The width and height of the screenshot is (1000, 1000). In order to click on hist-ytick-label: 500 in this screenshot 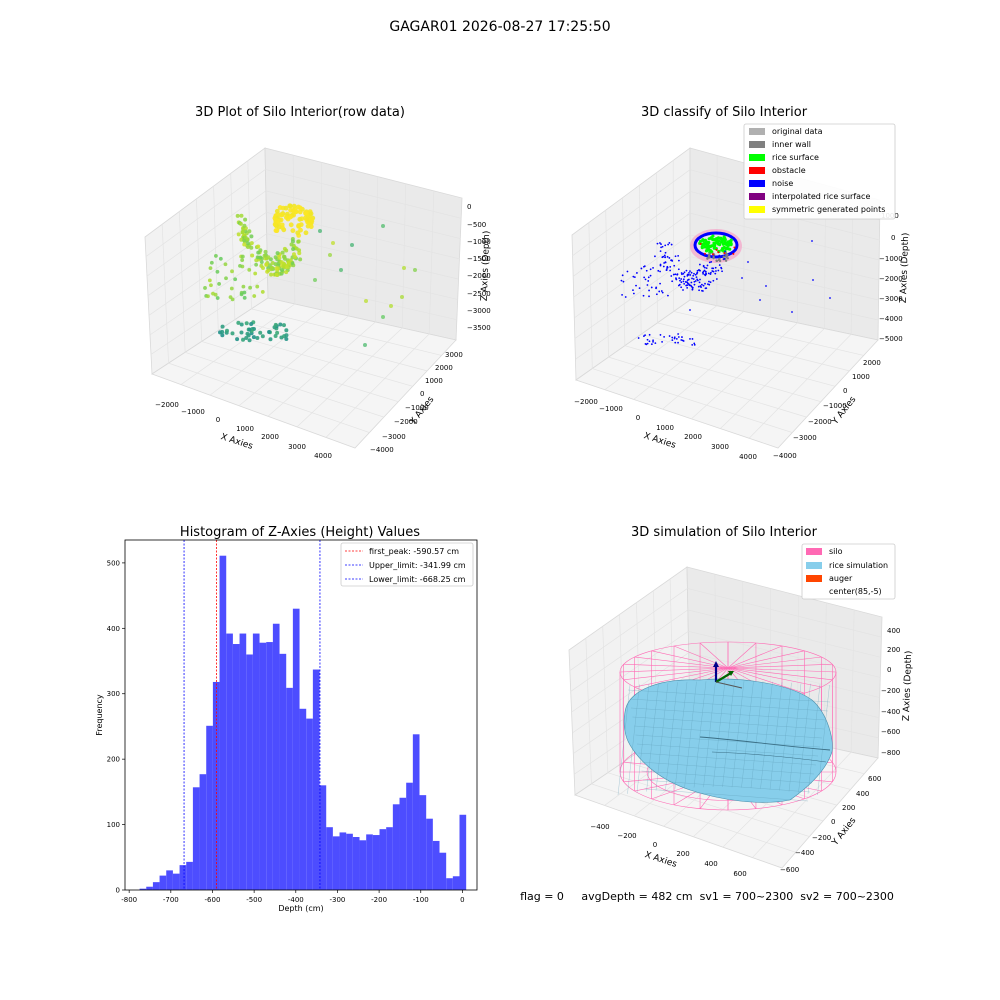, I will do `click(113, 563)`.